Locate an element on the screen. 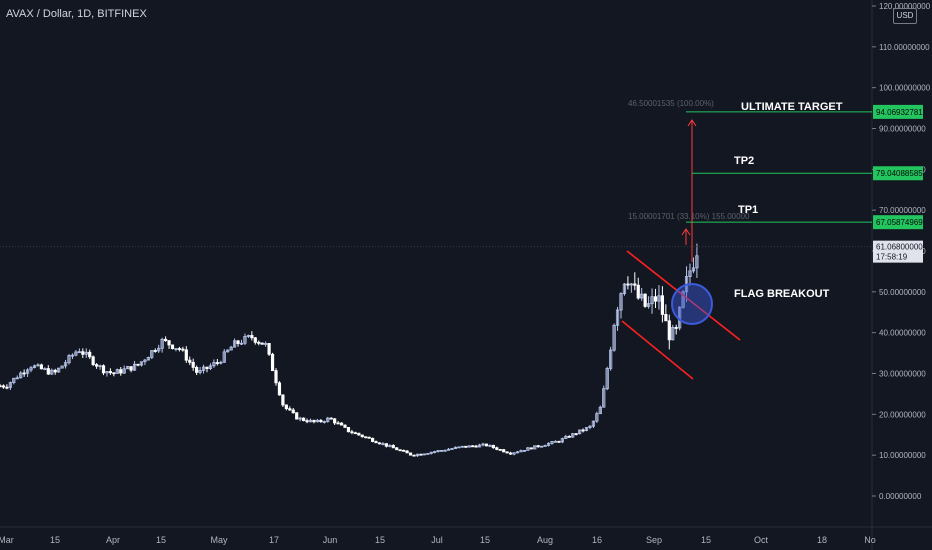 The width and height of the screenshot is (932, 550). target-label: TP1 is located at coordinates (748, 210).